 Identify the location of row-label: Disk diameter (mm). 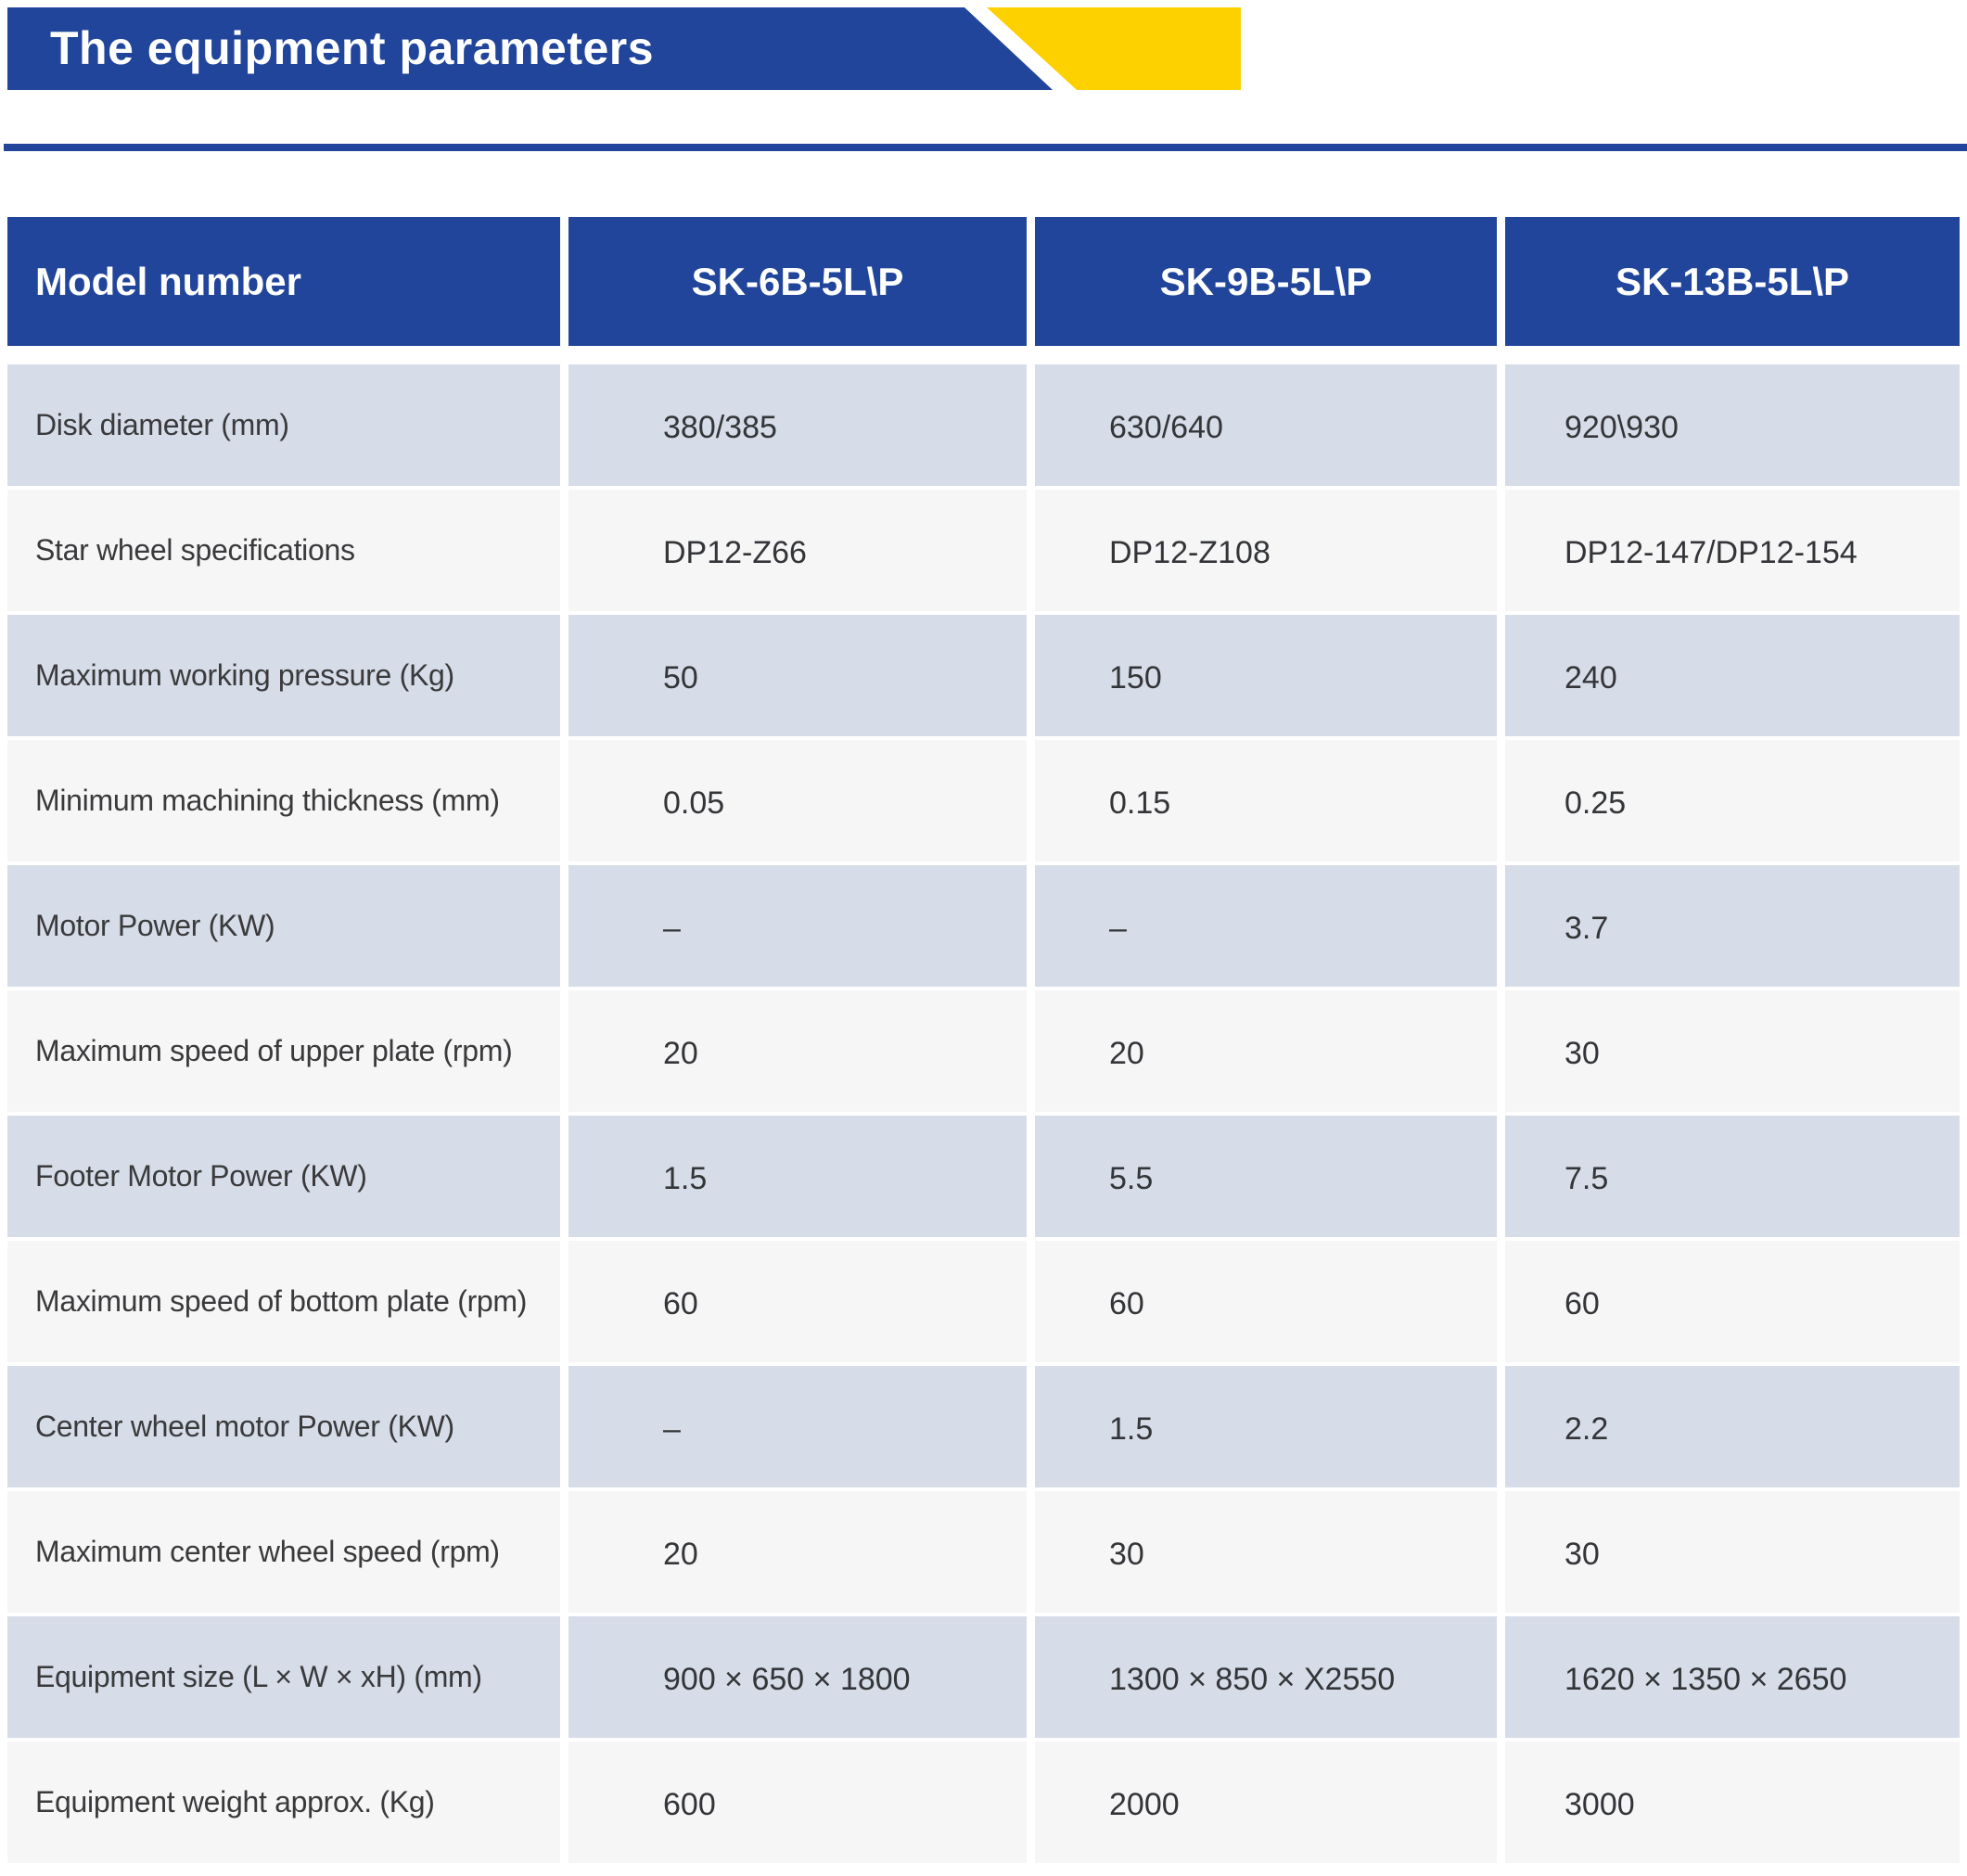
(283, 425).